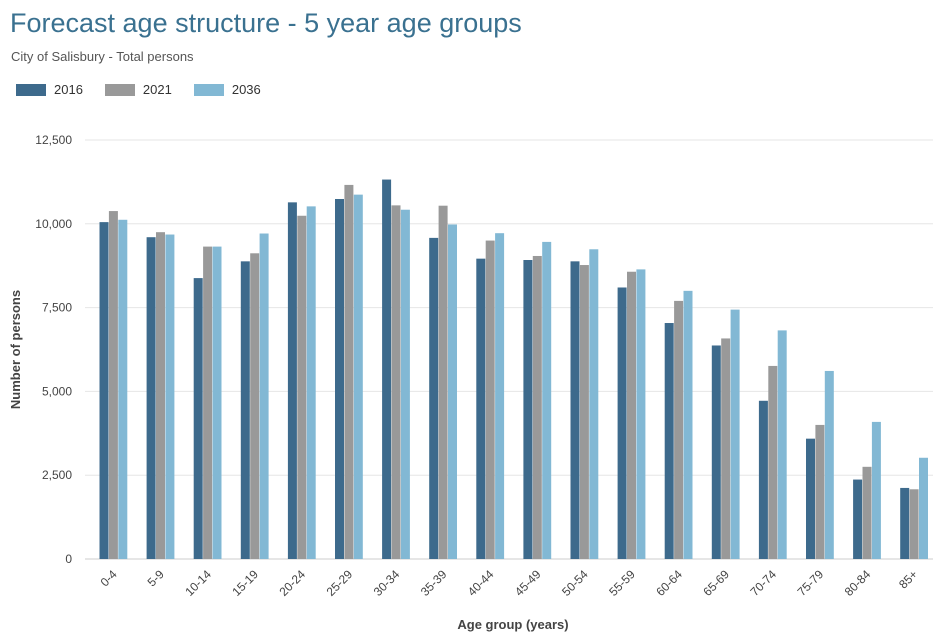 The image size is (933, 633). Describe the element at coordinates (53, 140) in the screenshot. I see `y-tick-label: 12,500` at that location.